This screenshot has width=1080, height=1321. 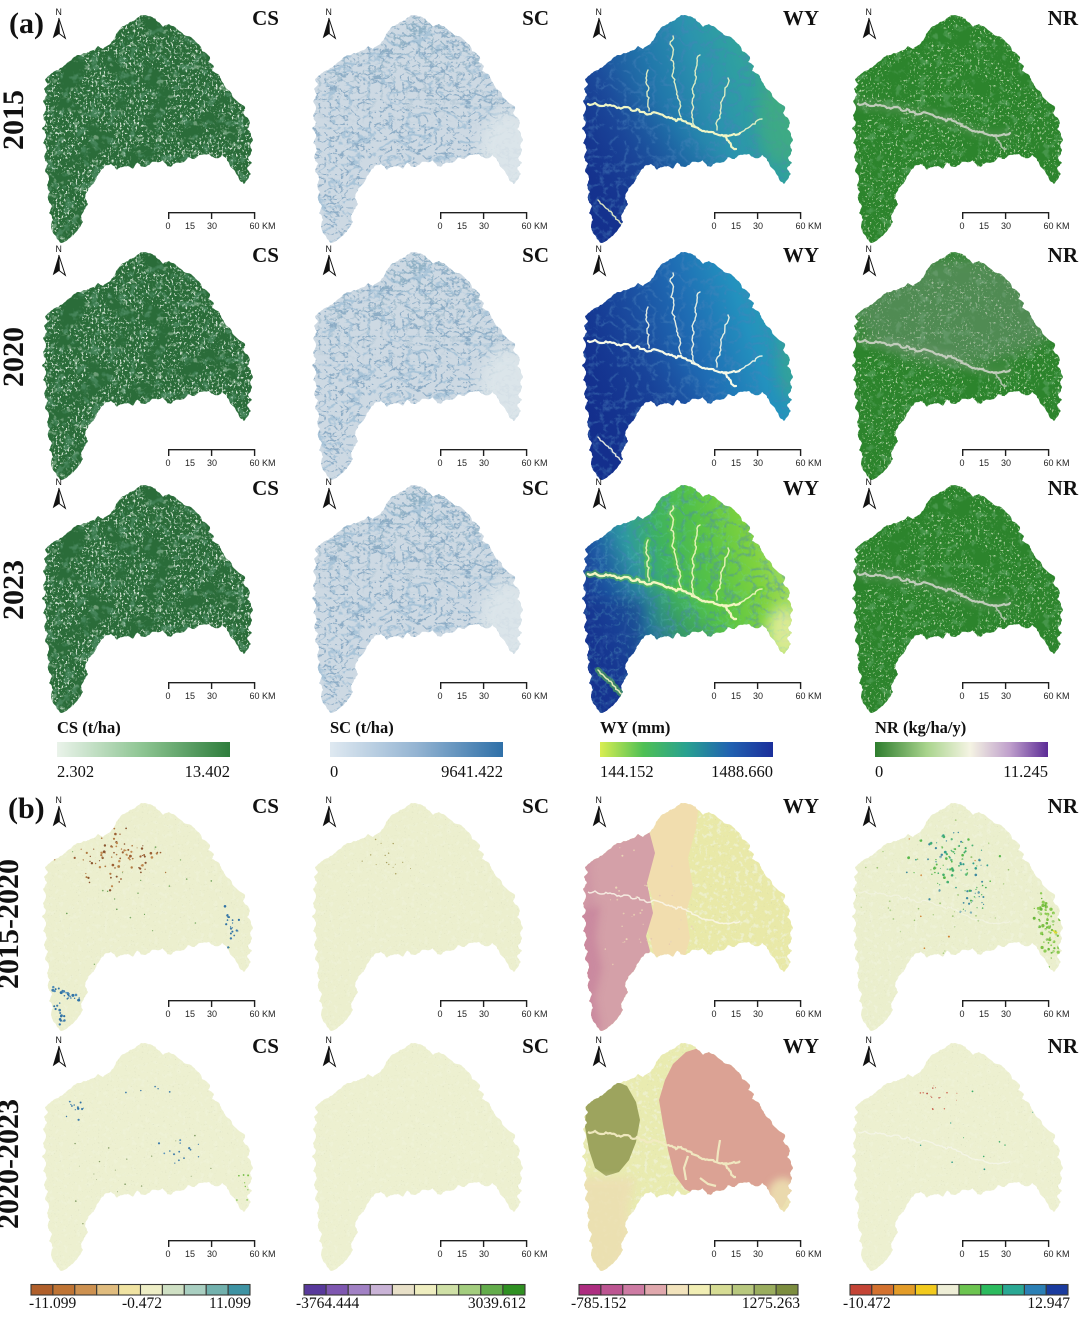 What do you see at coordinates (635, 727) in the screenshot?
I see `svg-text: WY (mm)` at bounding box center [635, 727].